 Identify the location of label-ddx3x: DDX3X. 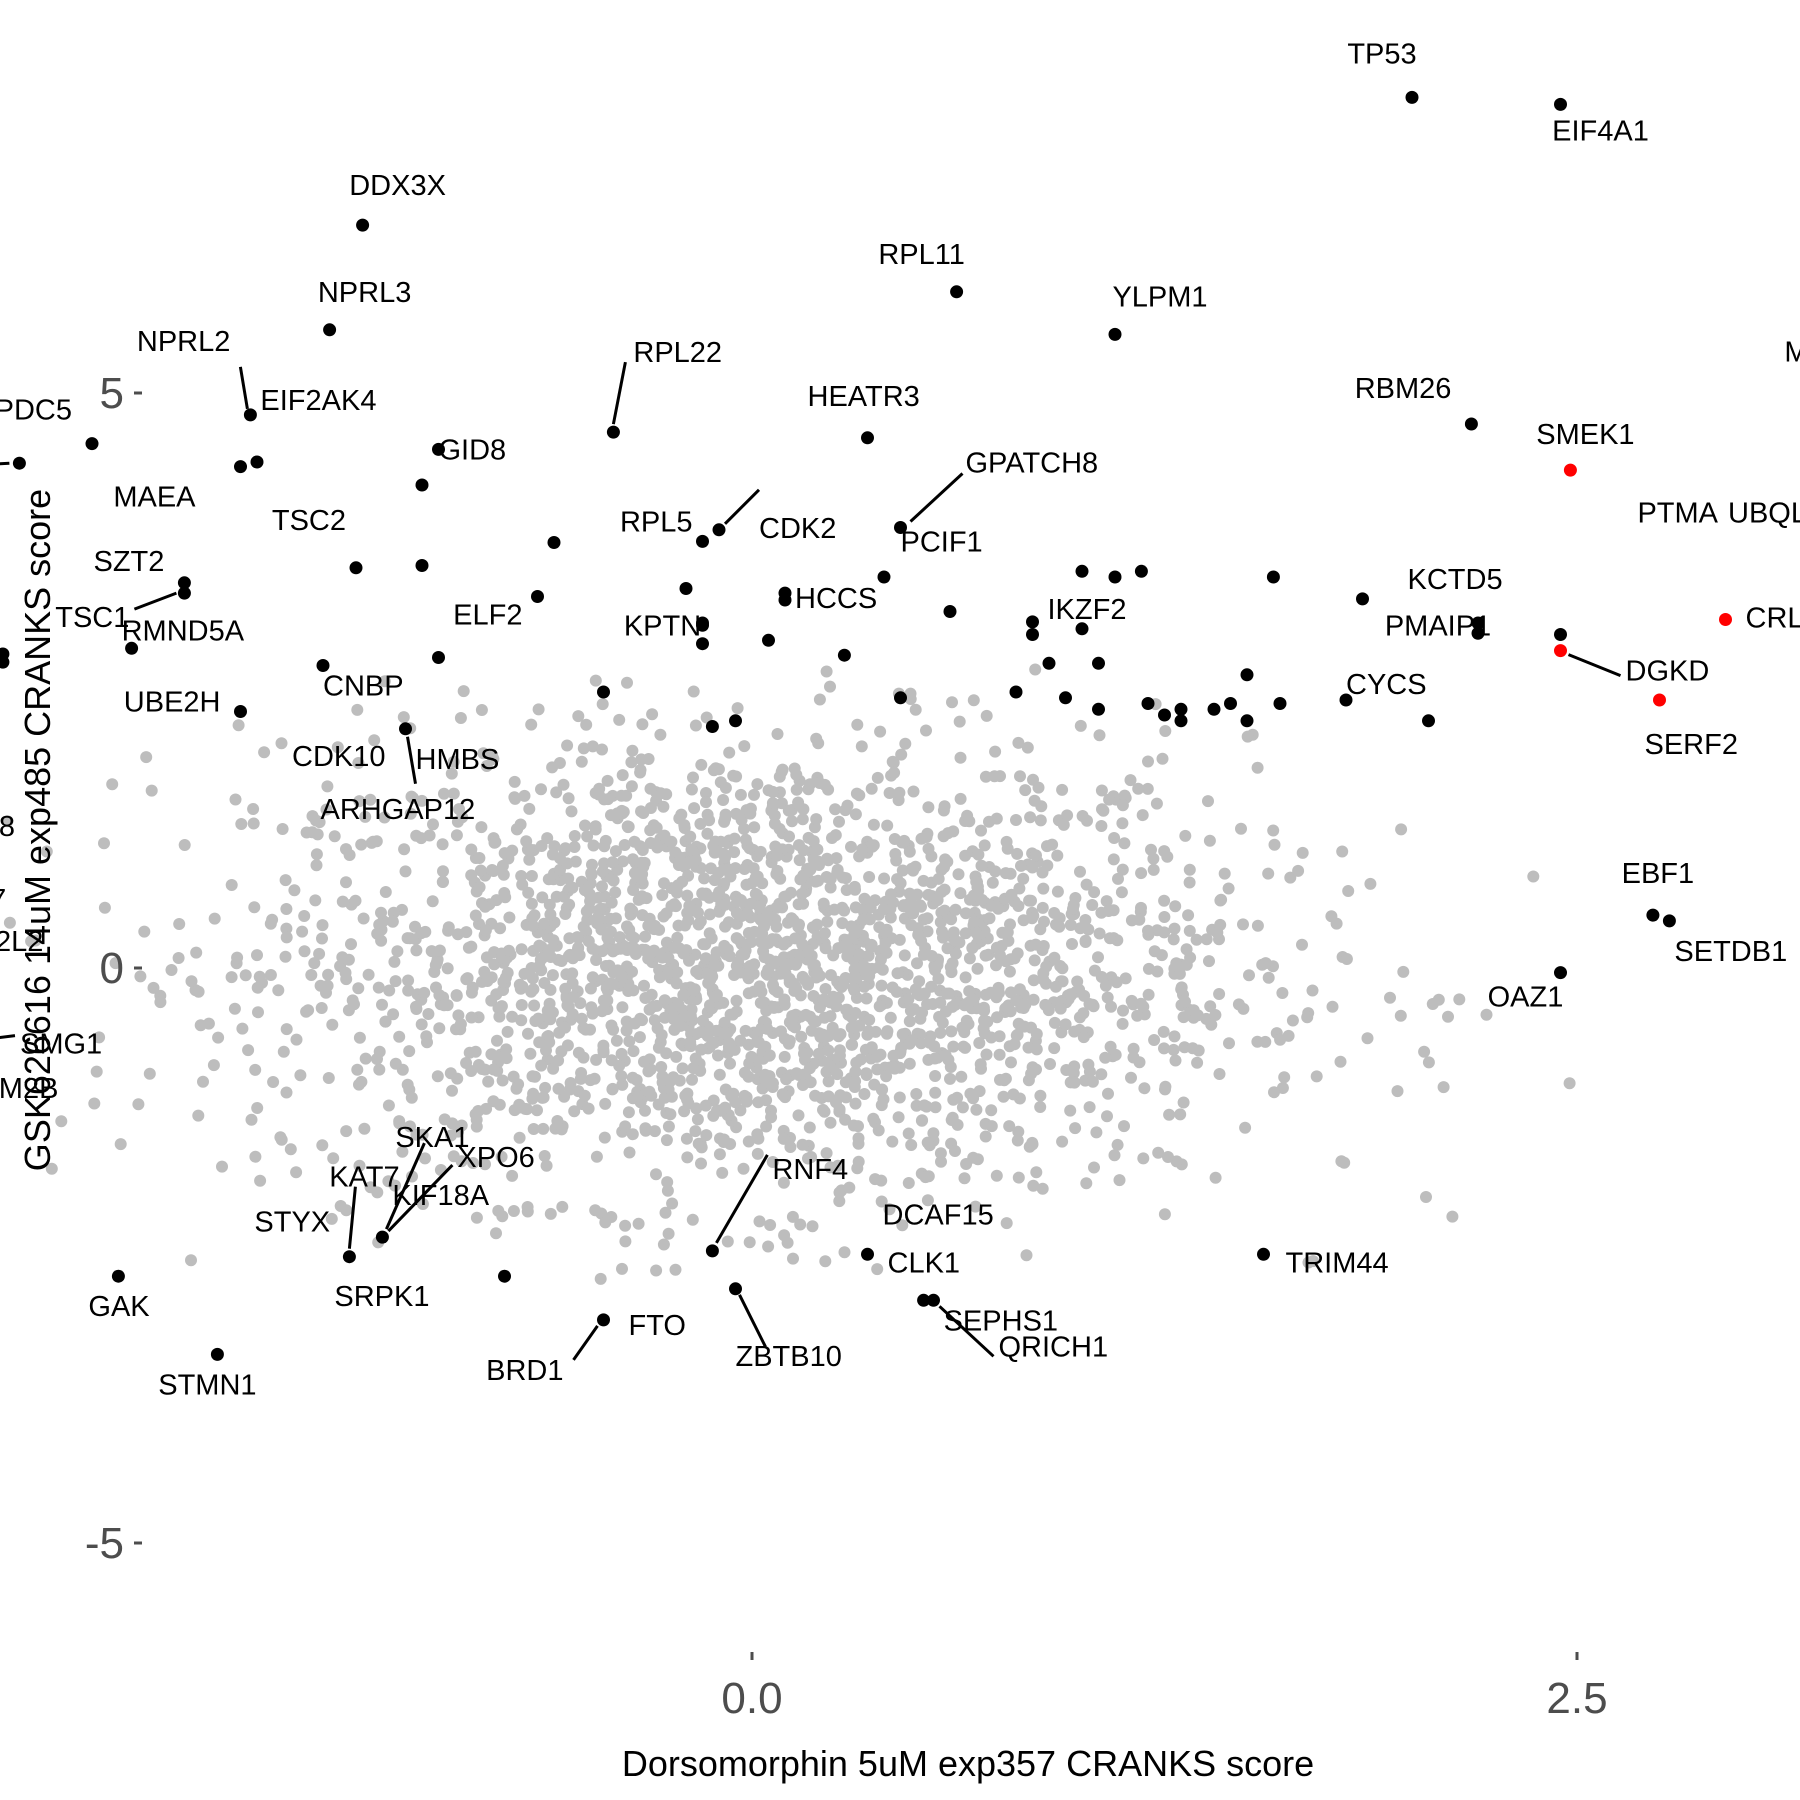
(397, 186).